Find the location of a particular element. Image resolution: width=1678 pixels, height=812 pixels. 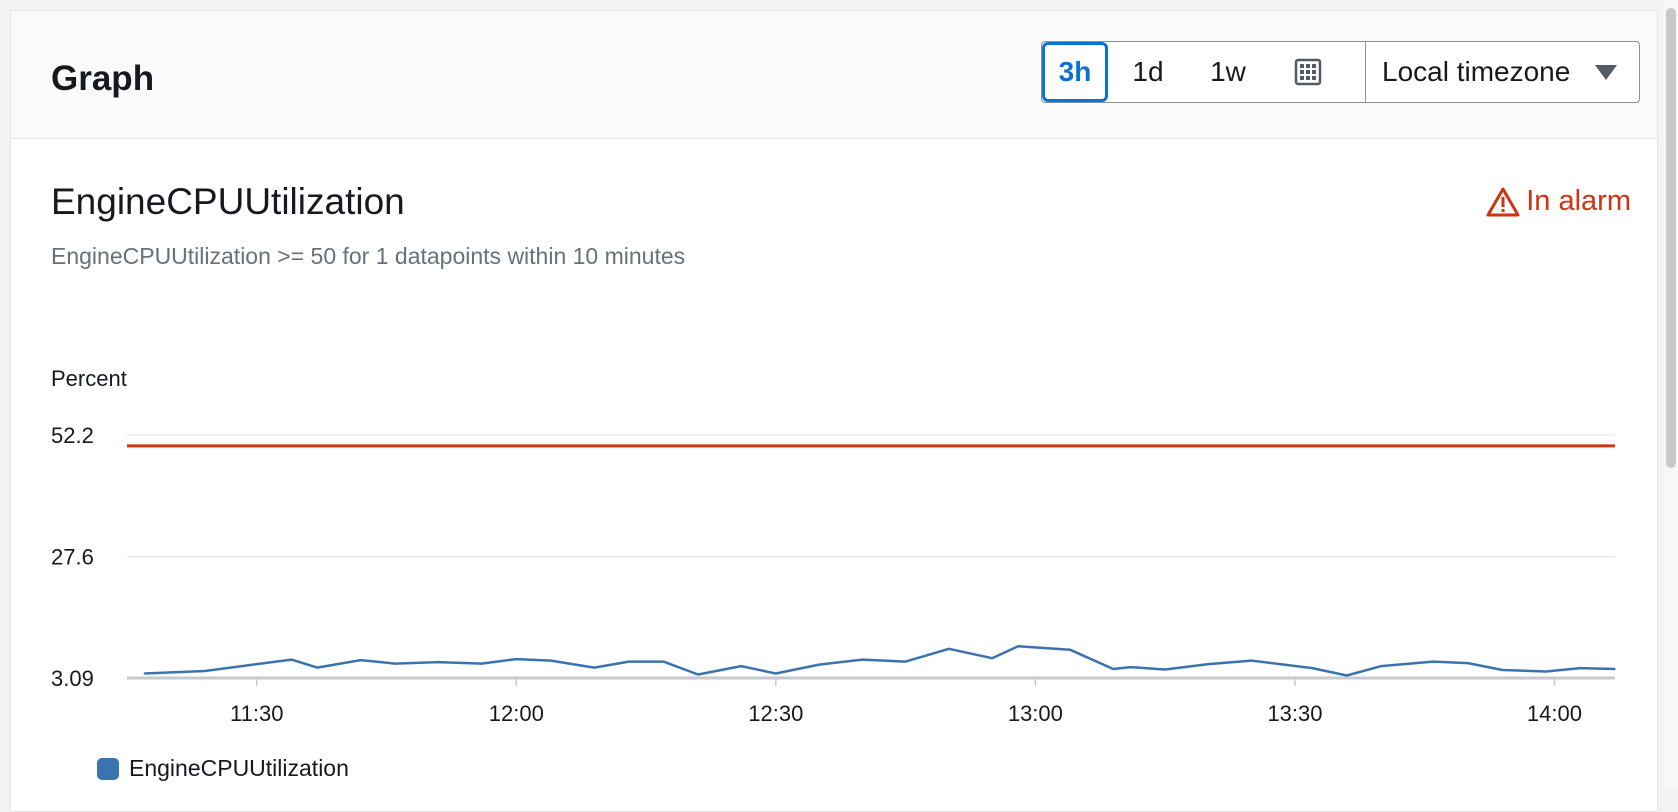

x-tick-label: 12:00 is located at coordinates (516, 713).